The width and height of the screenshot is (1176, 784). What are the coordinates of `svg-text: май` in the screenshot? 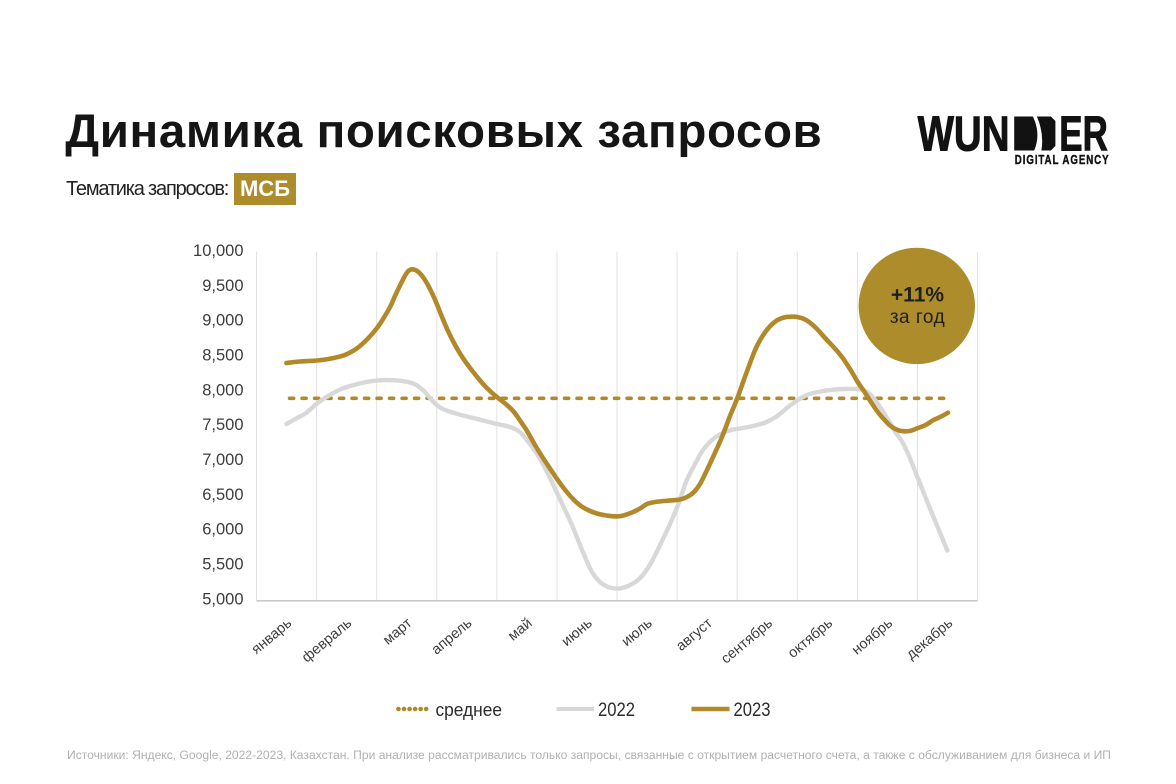 It's located at (520, 629).